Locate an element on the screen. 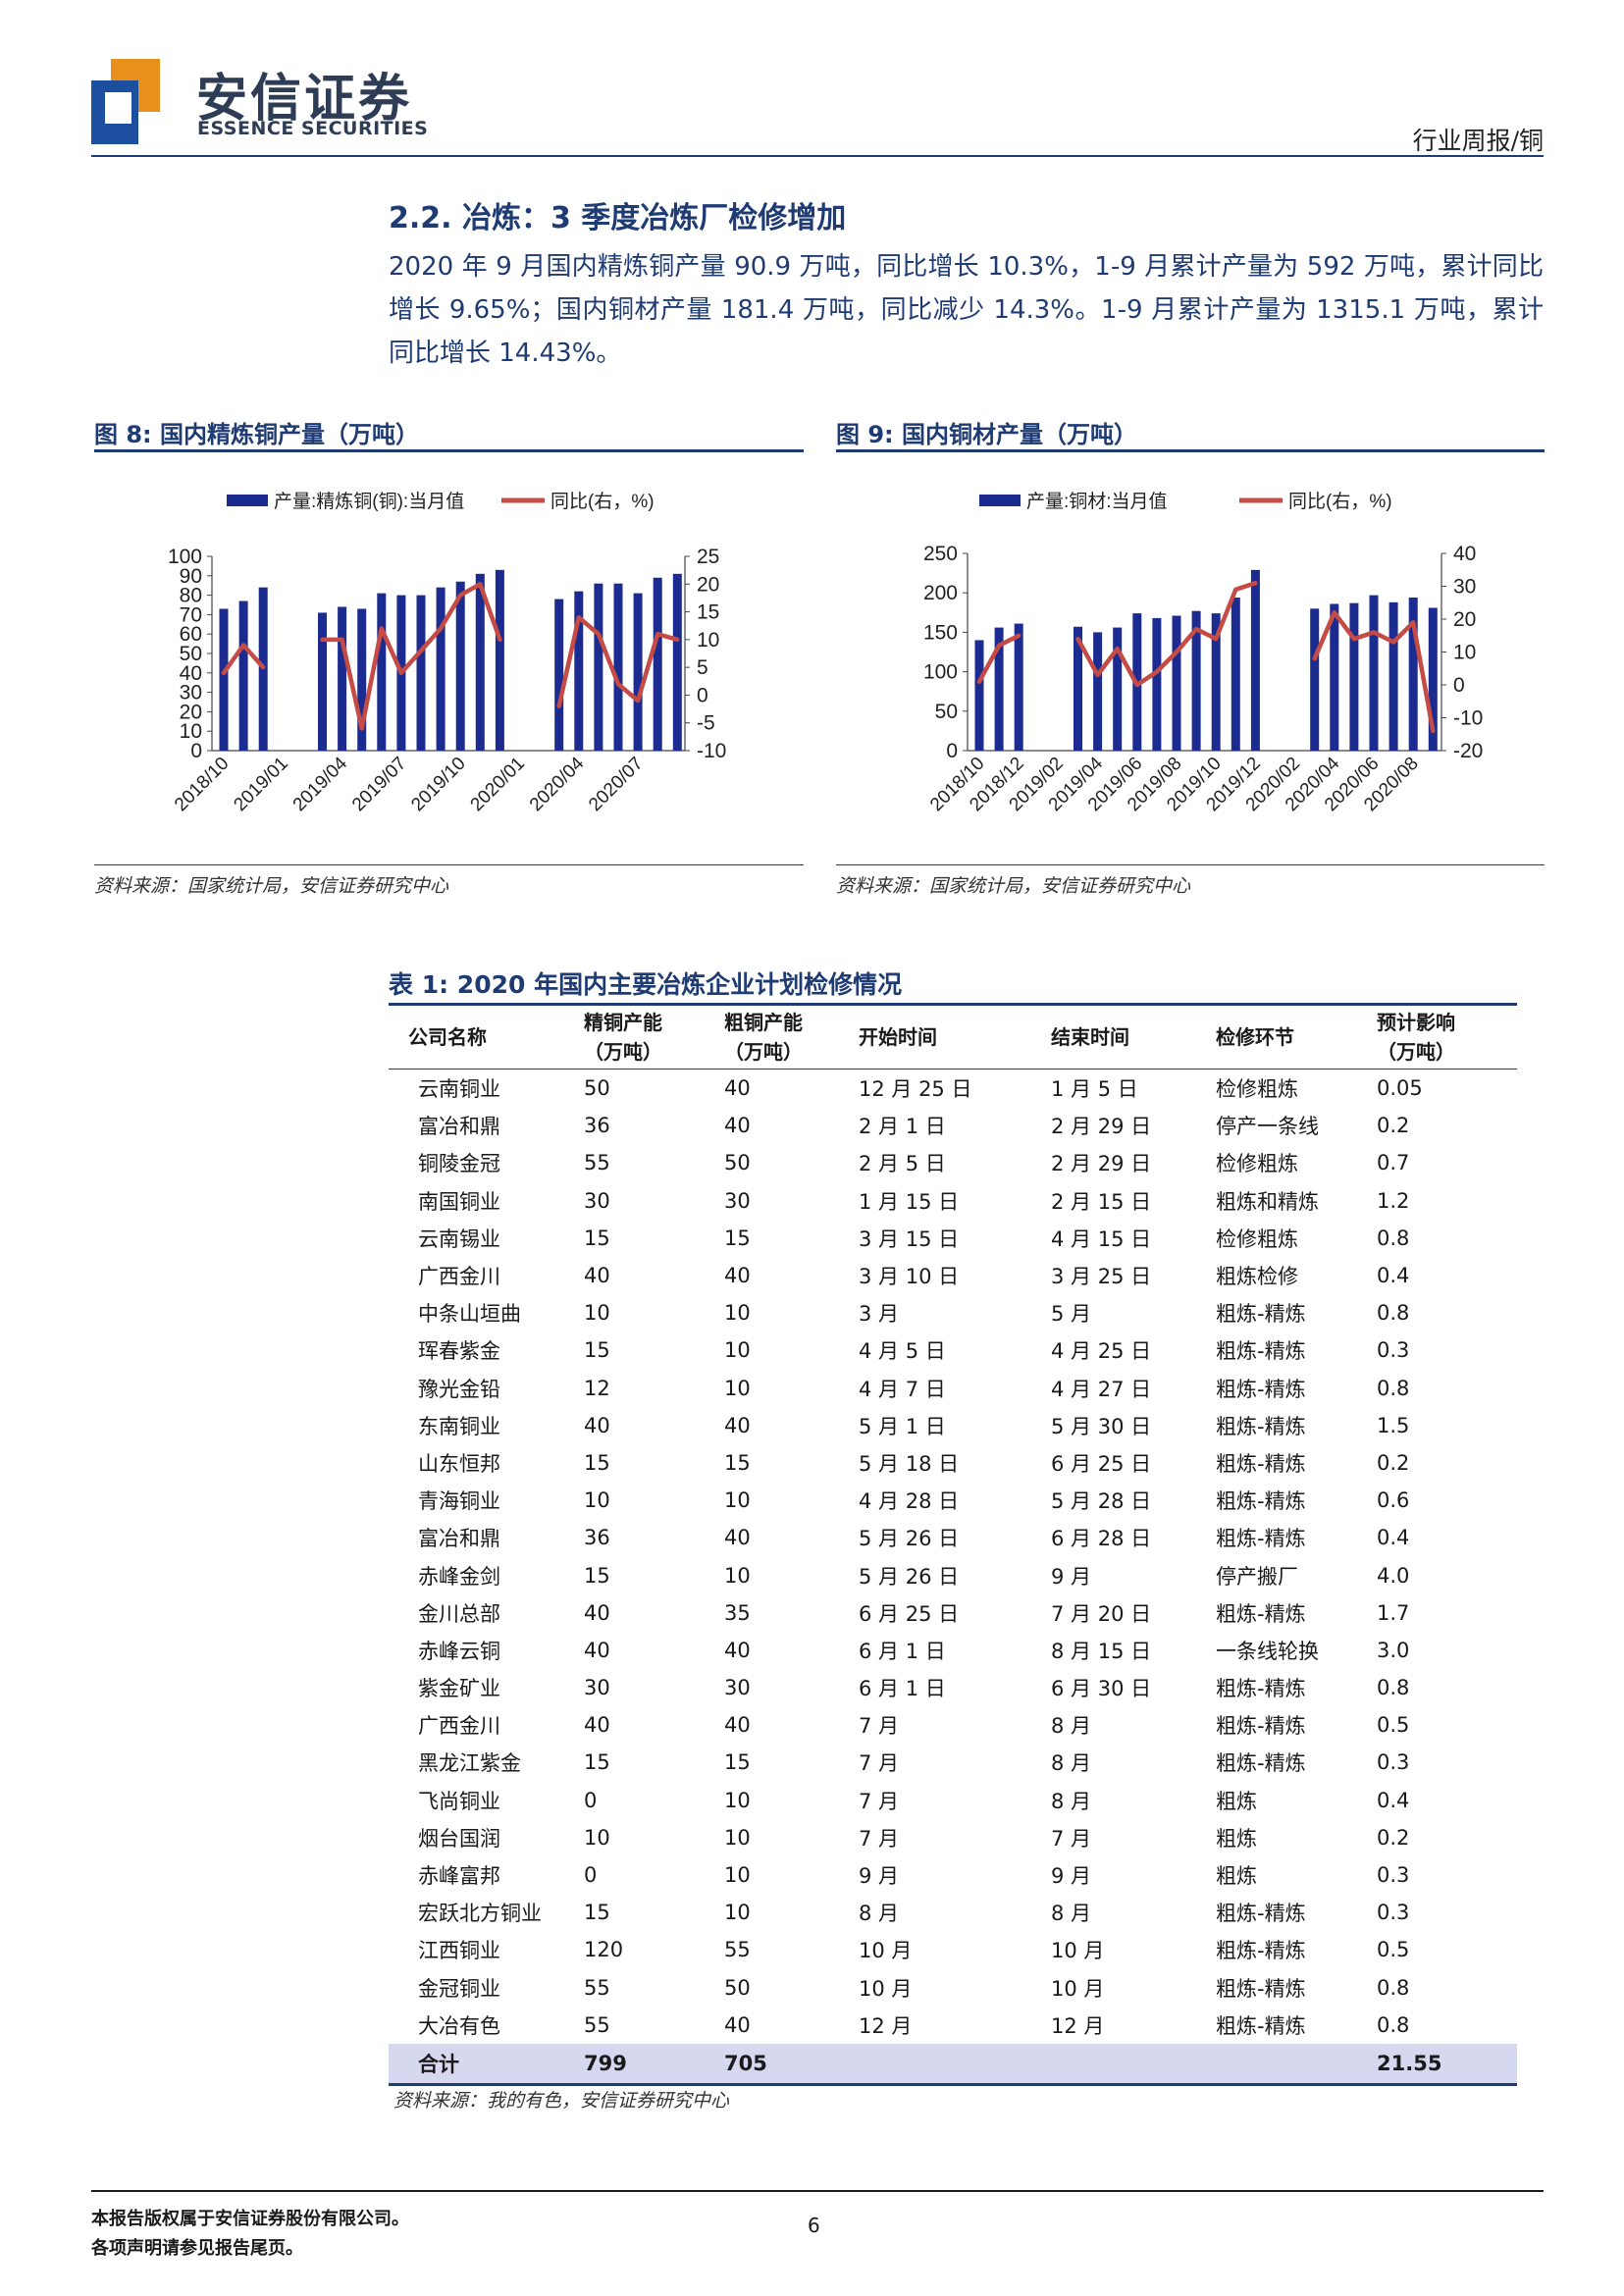  cell-refined-capacity: 36 is located at coordinates (597, 1538).